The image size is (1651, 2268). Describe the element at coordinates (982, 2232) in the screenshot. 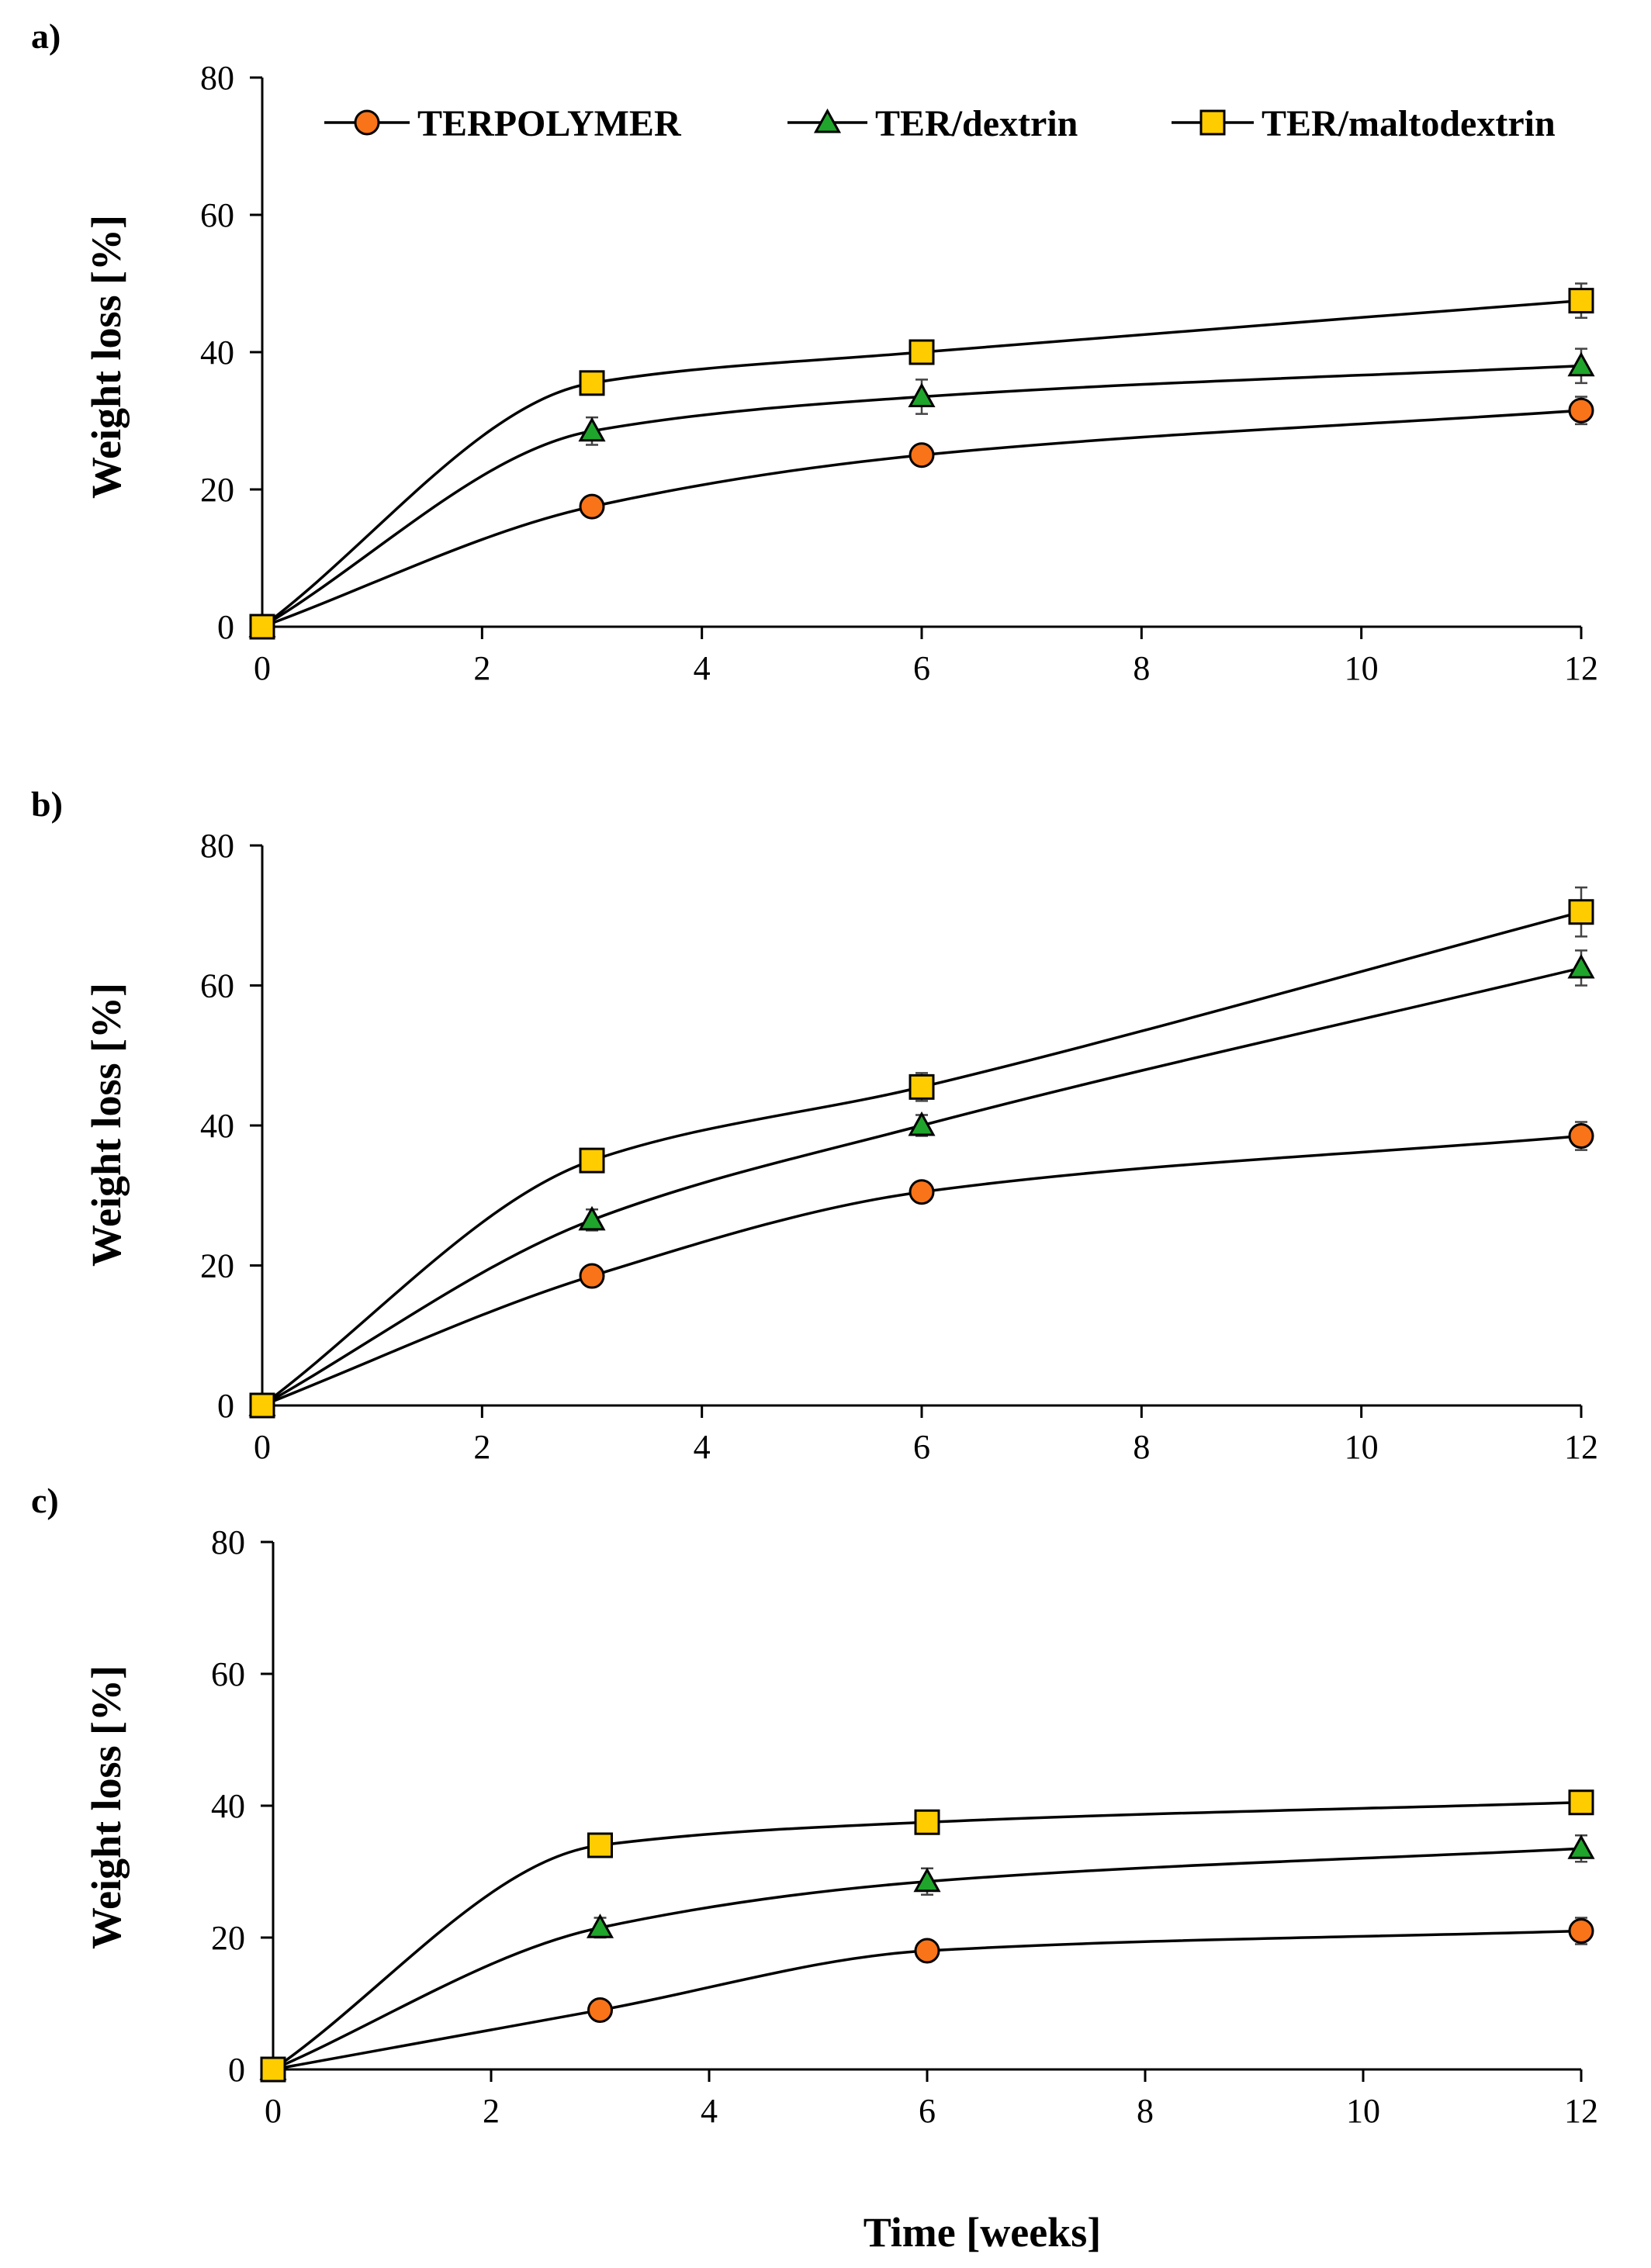

I see `shared-x-axis-title: Time [weeks]` at that location.